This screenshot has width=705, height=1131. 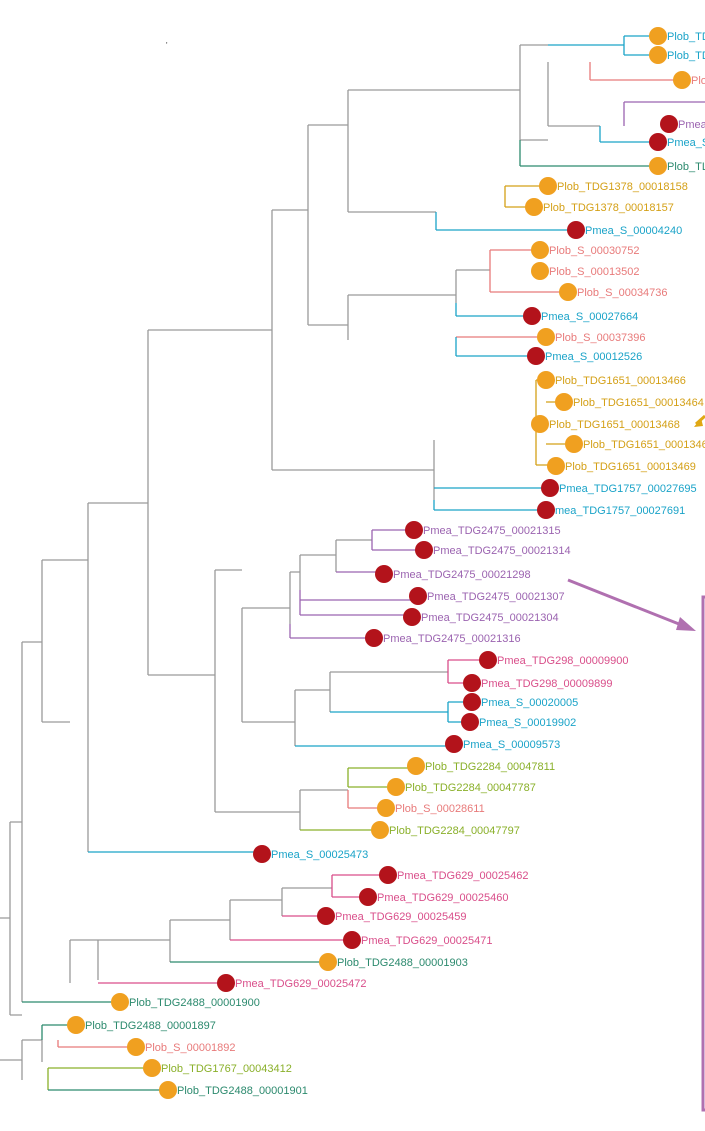 What do you see at coordinates (445, 830) in the screenshot?
I see `tree-tip: Plob_TDG2284_00047797` at bounding box center [445, 830].